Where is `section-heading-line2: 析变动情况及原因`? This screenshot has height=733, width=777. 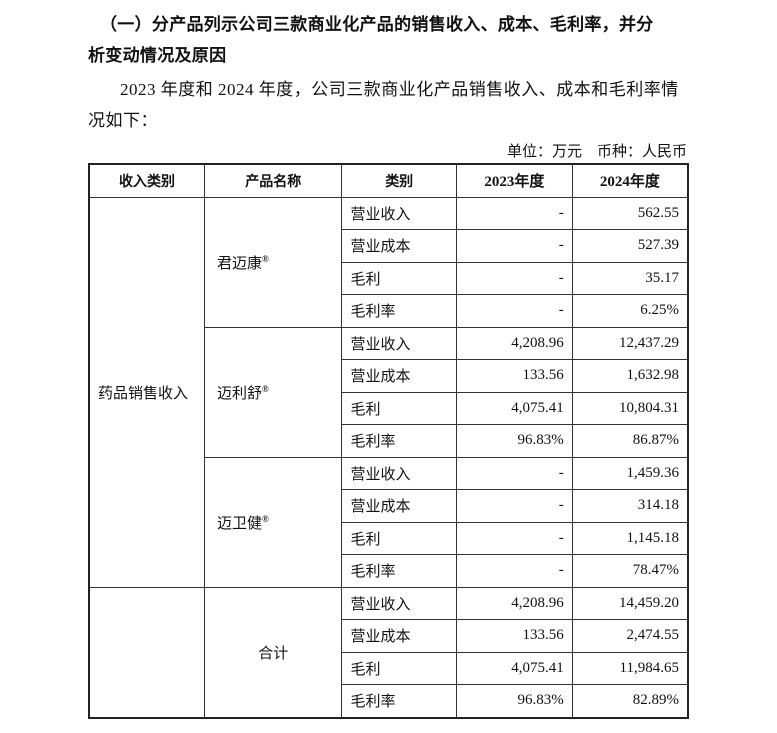 section-heading-line2: 析变动情况及原因 is located at coordinates (157, 56).